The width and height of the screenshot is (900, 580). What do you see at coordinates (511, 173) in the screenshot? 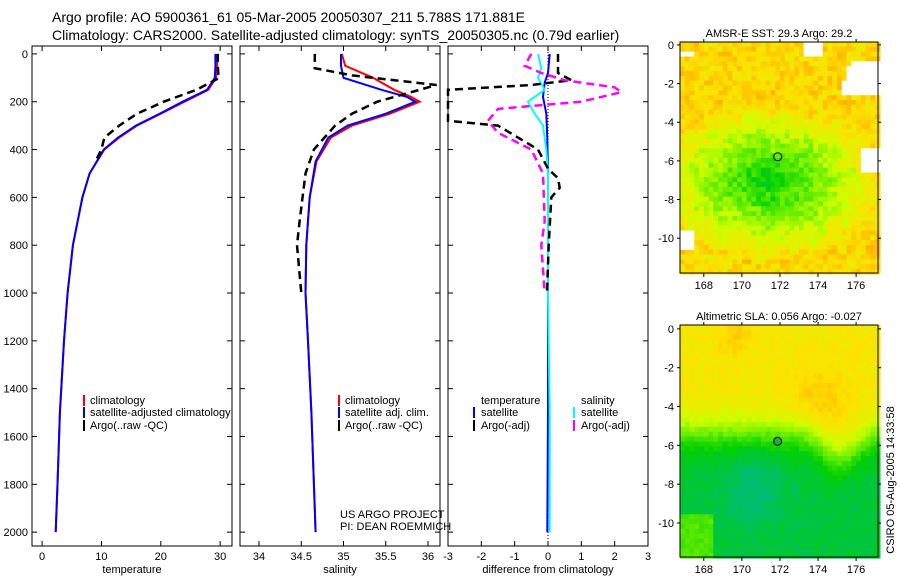
I see `series-line-temperature-argo-adj-` at bounding box center [511, 173].